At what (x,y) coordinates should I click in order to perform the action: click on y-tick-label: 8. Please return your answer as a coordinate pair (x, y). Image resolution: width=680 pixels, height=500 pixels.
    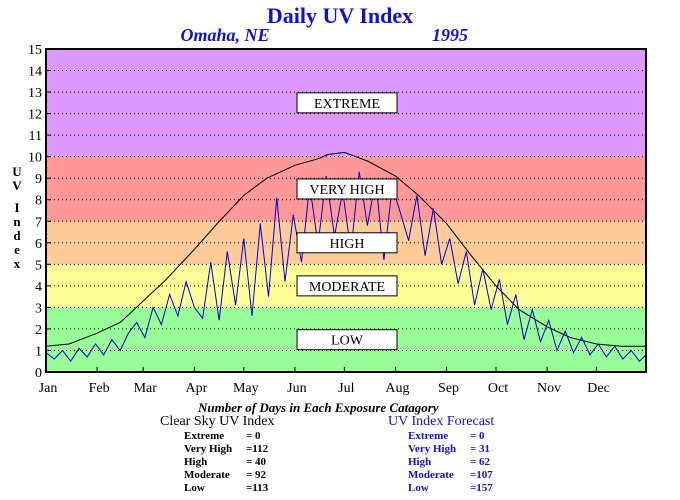
    Looking at the image, I should click on (38, 201).